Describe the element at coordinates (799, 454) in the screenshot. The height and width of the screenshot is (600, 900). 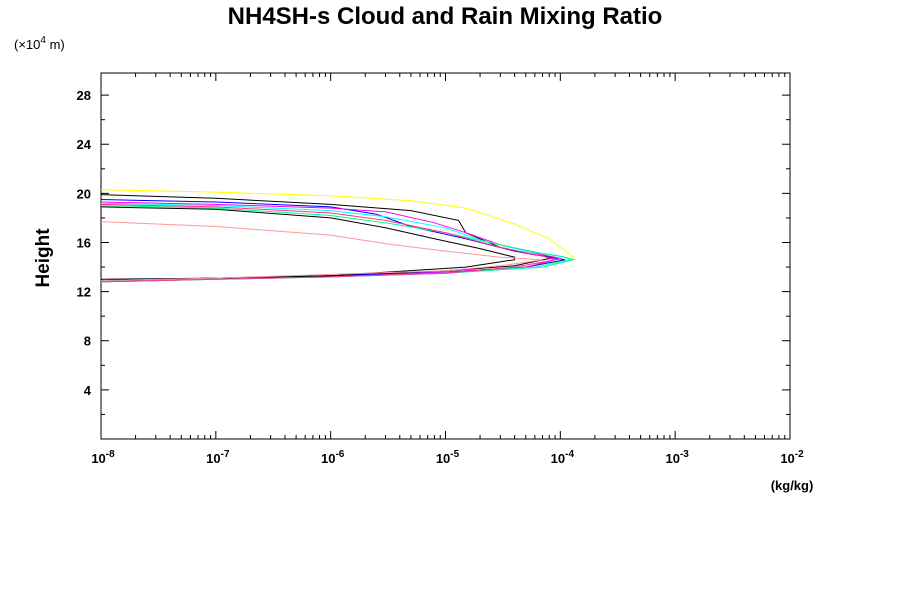
I see `x-tick-exp: -2` at that location.